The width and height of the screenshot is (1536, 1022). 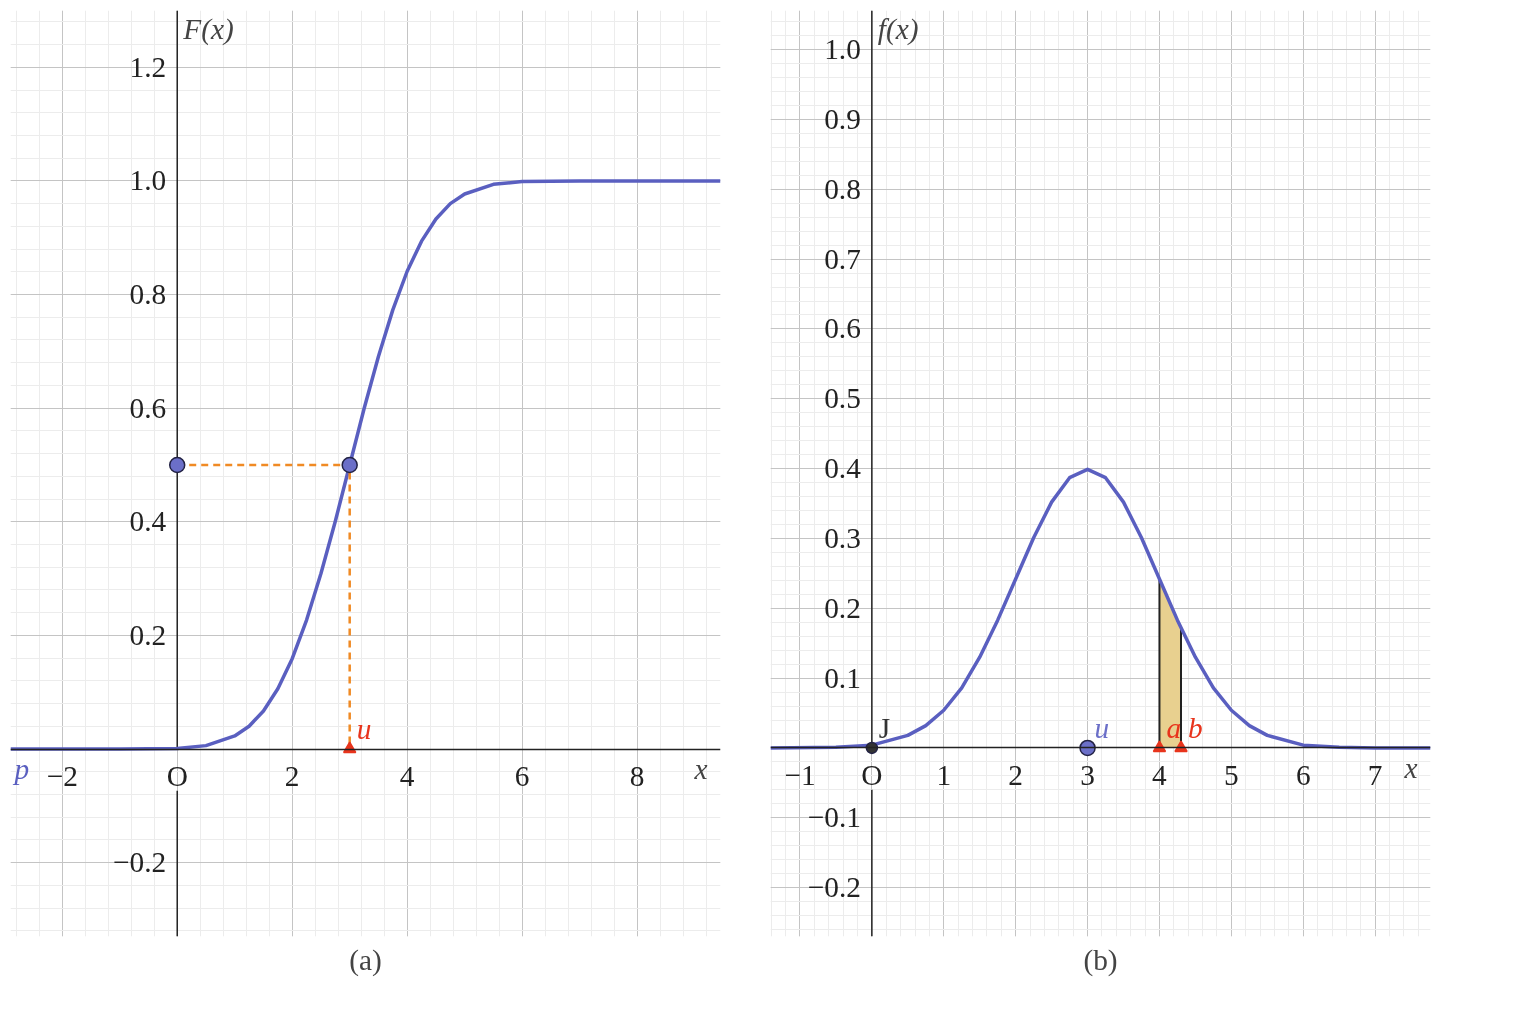 I want to click on x-tick-label: 1, so click(x=944, y=774).